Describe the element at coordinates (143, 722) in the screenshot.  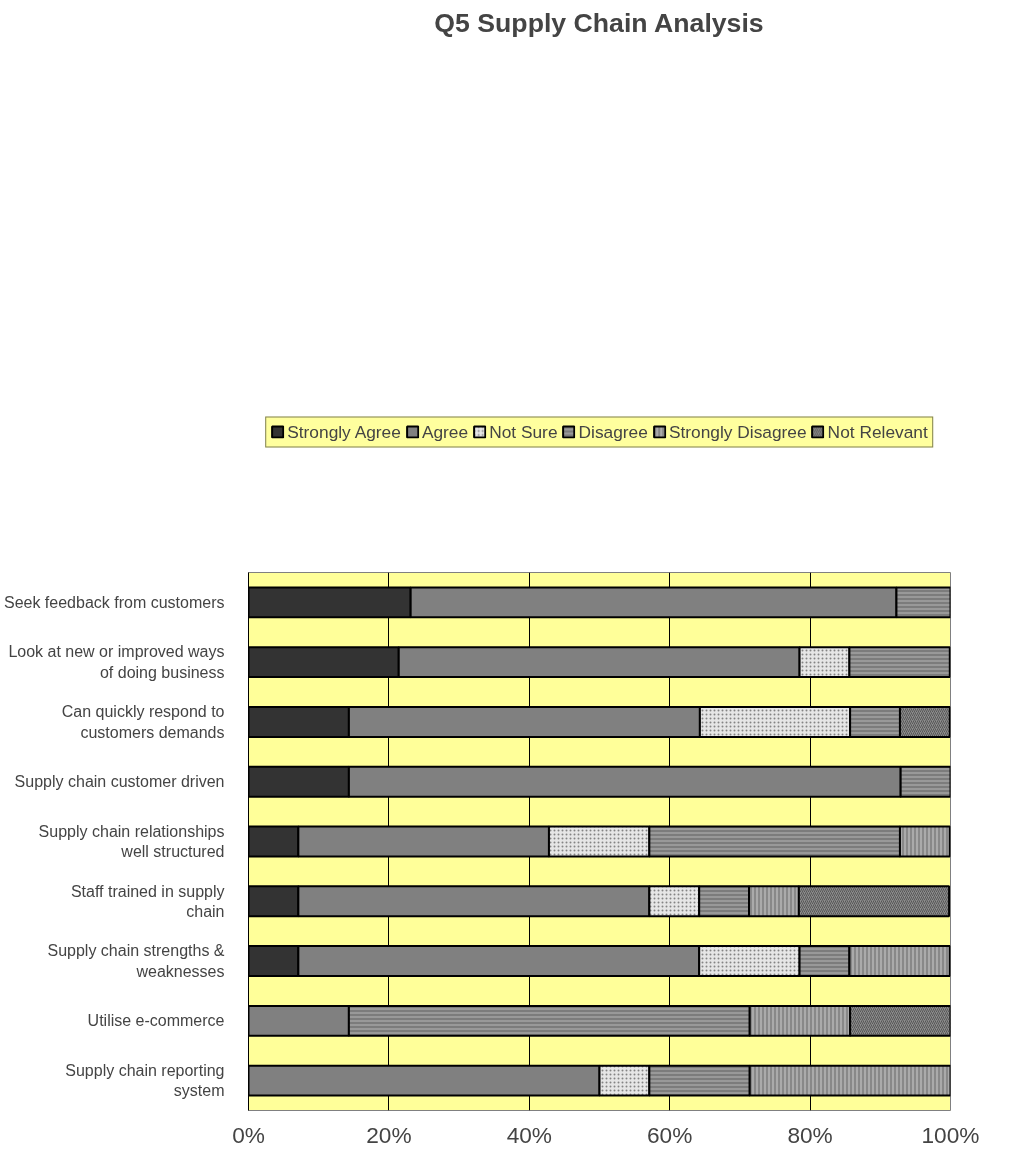
I see `y-tick-label: Can quickly respond to customers demands` at that location.